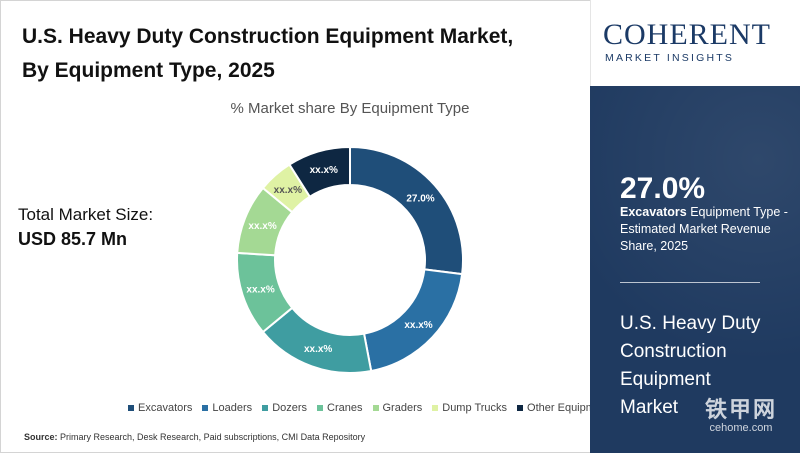 This screenshot has height=453, width=800. What do you see at coordinates (402, 408) in the screenshot?
I see `legend-label: Graders` at bounding box center [402, 408].